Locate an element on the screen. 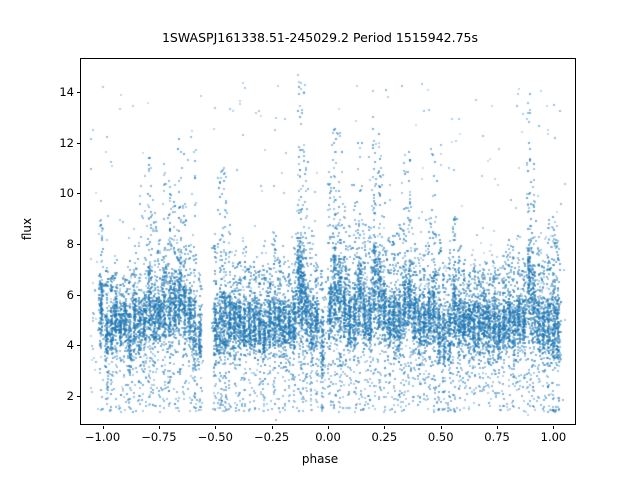  x-tick-label: −0.25 is located at coordinates (272, 437).